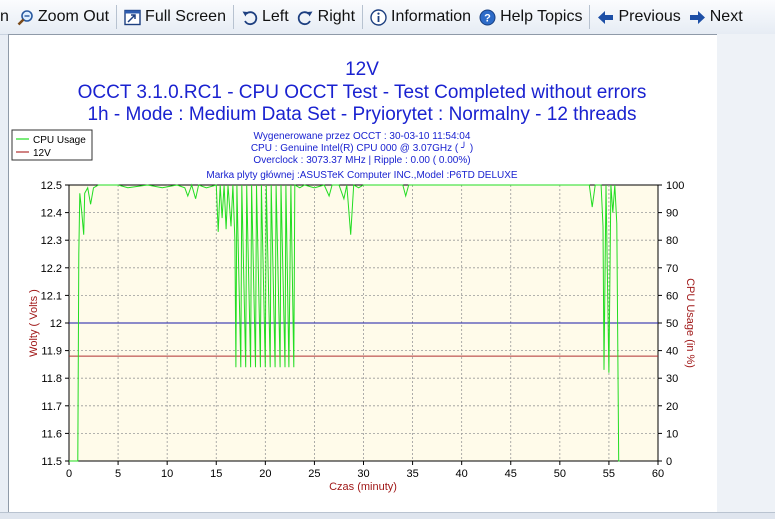 This screenshot has height=519, width=775. What do you see at coordinates (605, 17) in the screenshot?
I see `arrow-left-icon` at bounding box center [605, 17].